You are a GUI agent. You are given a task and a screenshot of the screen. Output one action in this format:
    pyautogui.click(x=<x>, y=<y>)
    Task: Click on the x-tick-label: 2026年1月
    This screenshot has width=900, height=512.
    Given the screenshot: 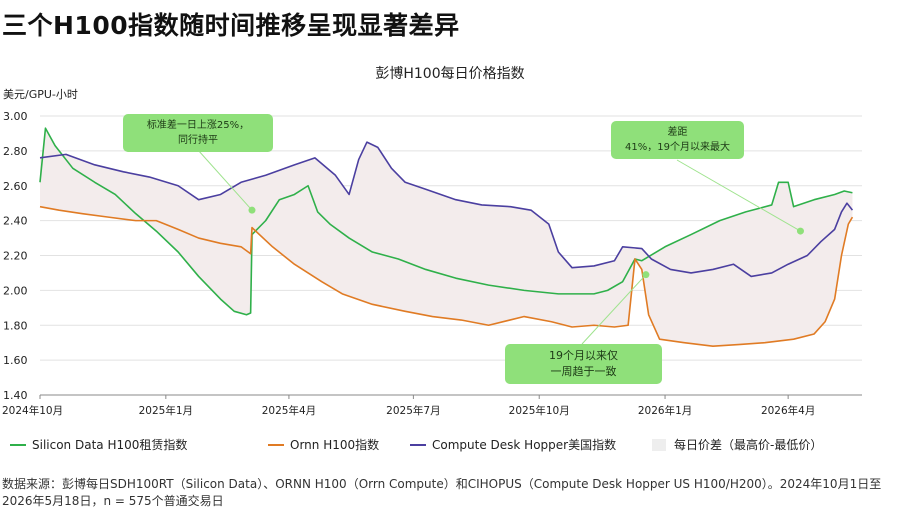 What is the action you would take?
    pyautogui.click(x=665, y=410)
    